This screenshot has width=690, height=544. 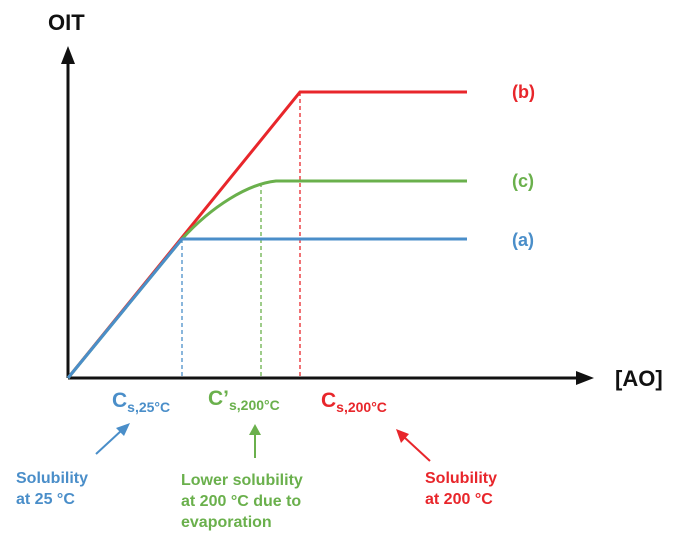 I want to click on cs200-main: C, so click(x=329, y=400).